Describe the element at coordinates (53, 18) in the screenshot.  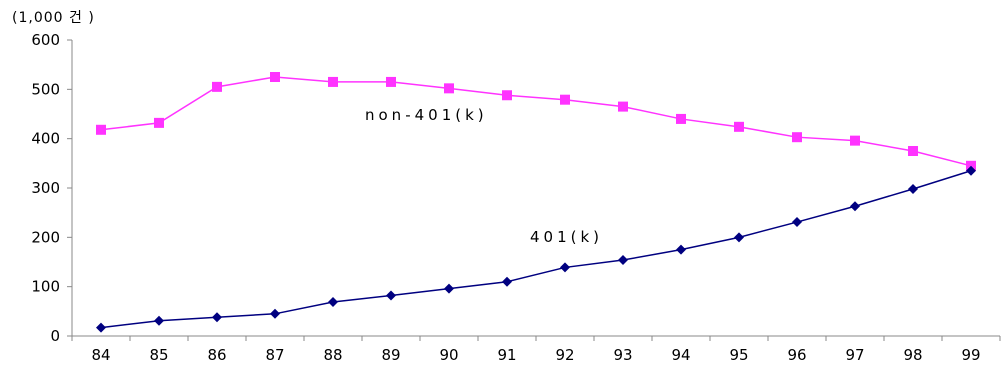
I see `y-axis-unit-label: (1,000 건 )` at that location.